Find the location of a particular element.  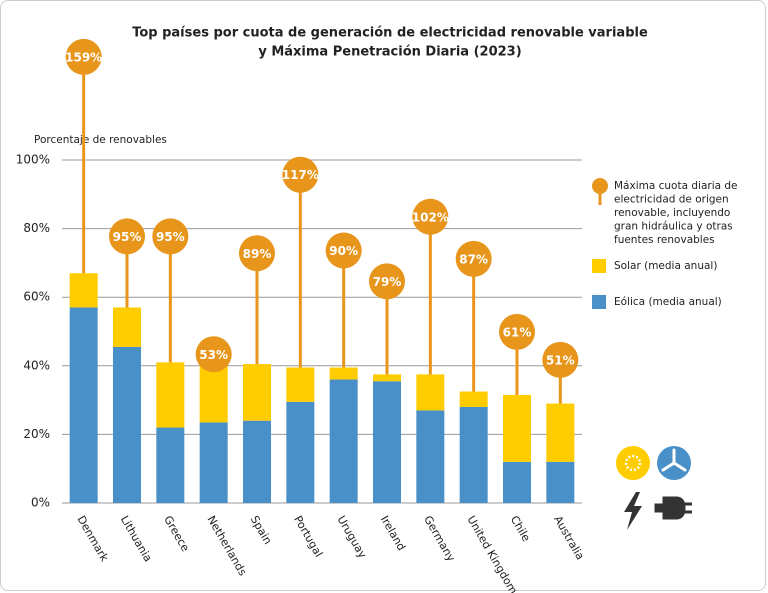

x-tick-label: Lithuania is located at coordinates (136, 539).